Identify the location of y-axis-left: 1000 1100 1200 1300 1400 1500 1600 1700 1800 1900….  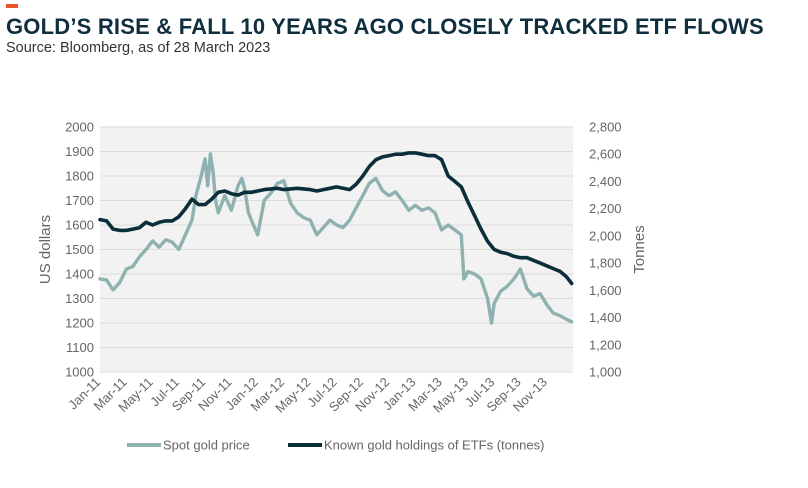
(79, 250).